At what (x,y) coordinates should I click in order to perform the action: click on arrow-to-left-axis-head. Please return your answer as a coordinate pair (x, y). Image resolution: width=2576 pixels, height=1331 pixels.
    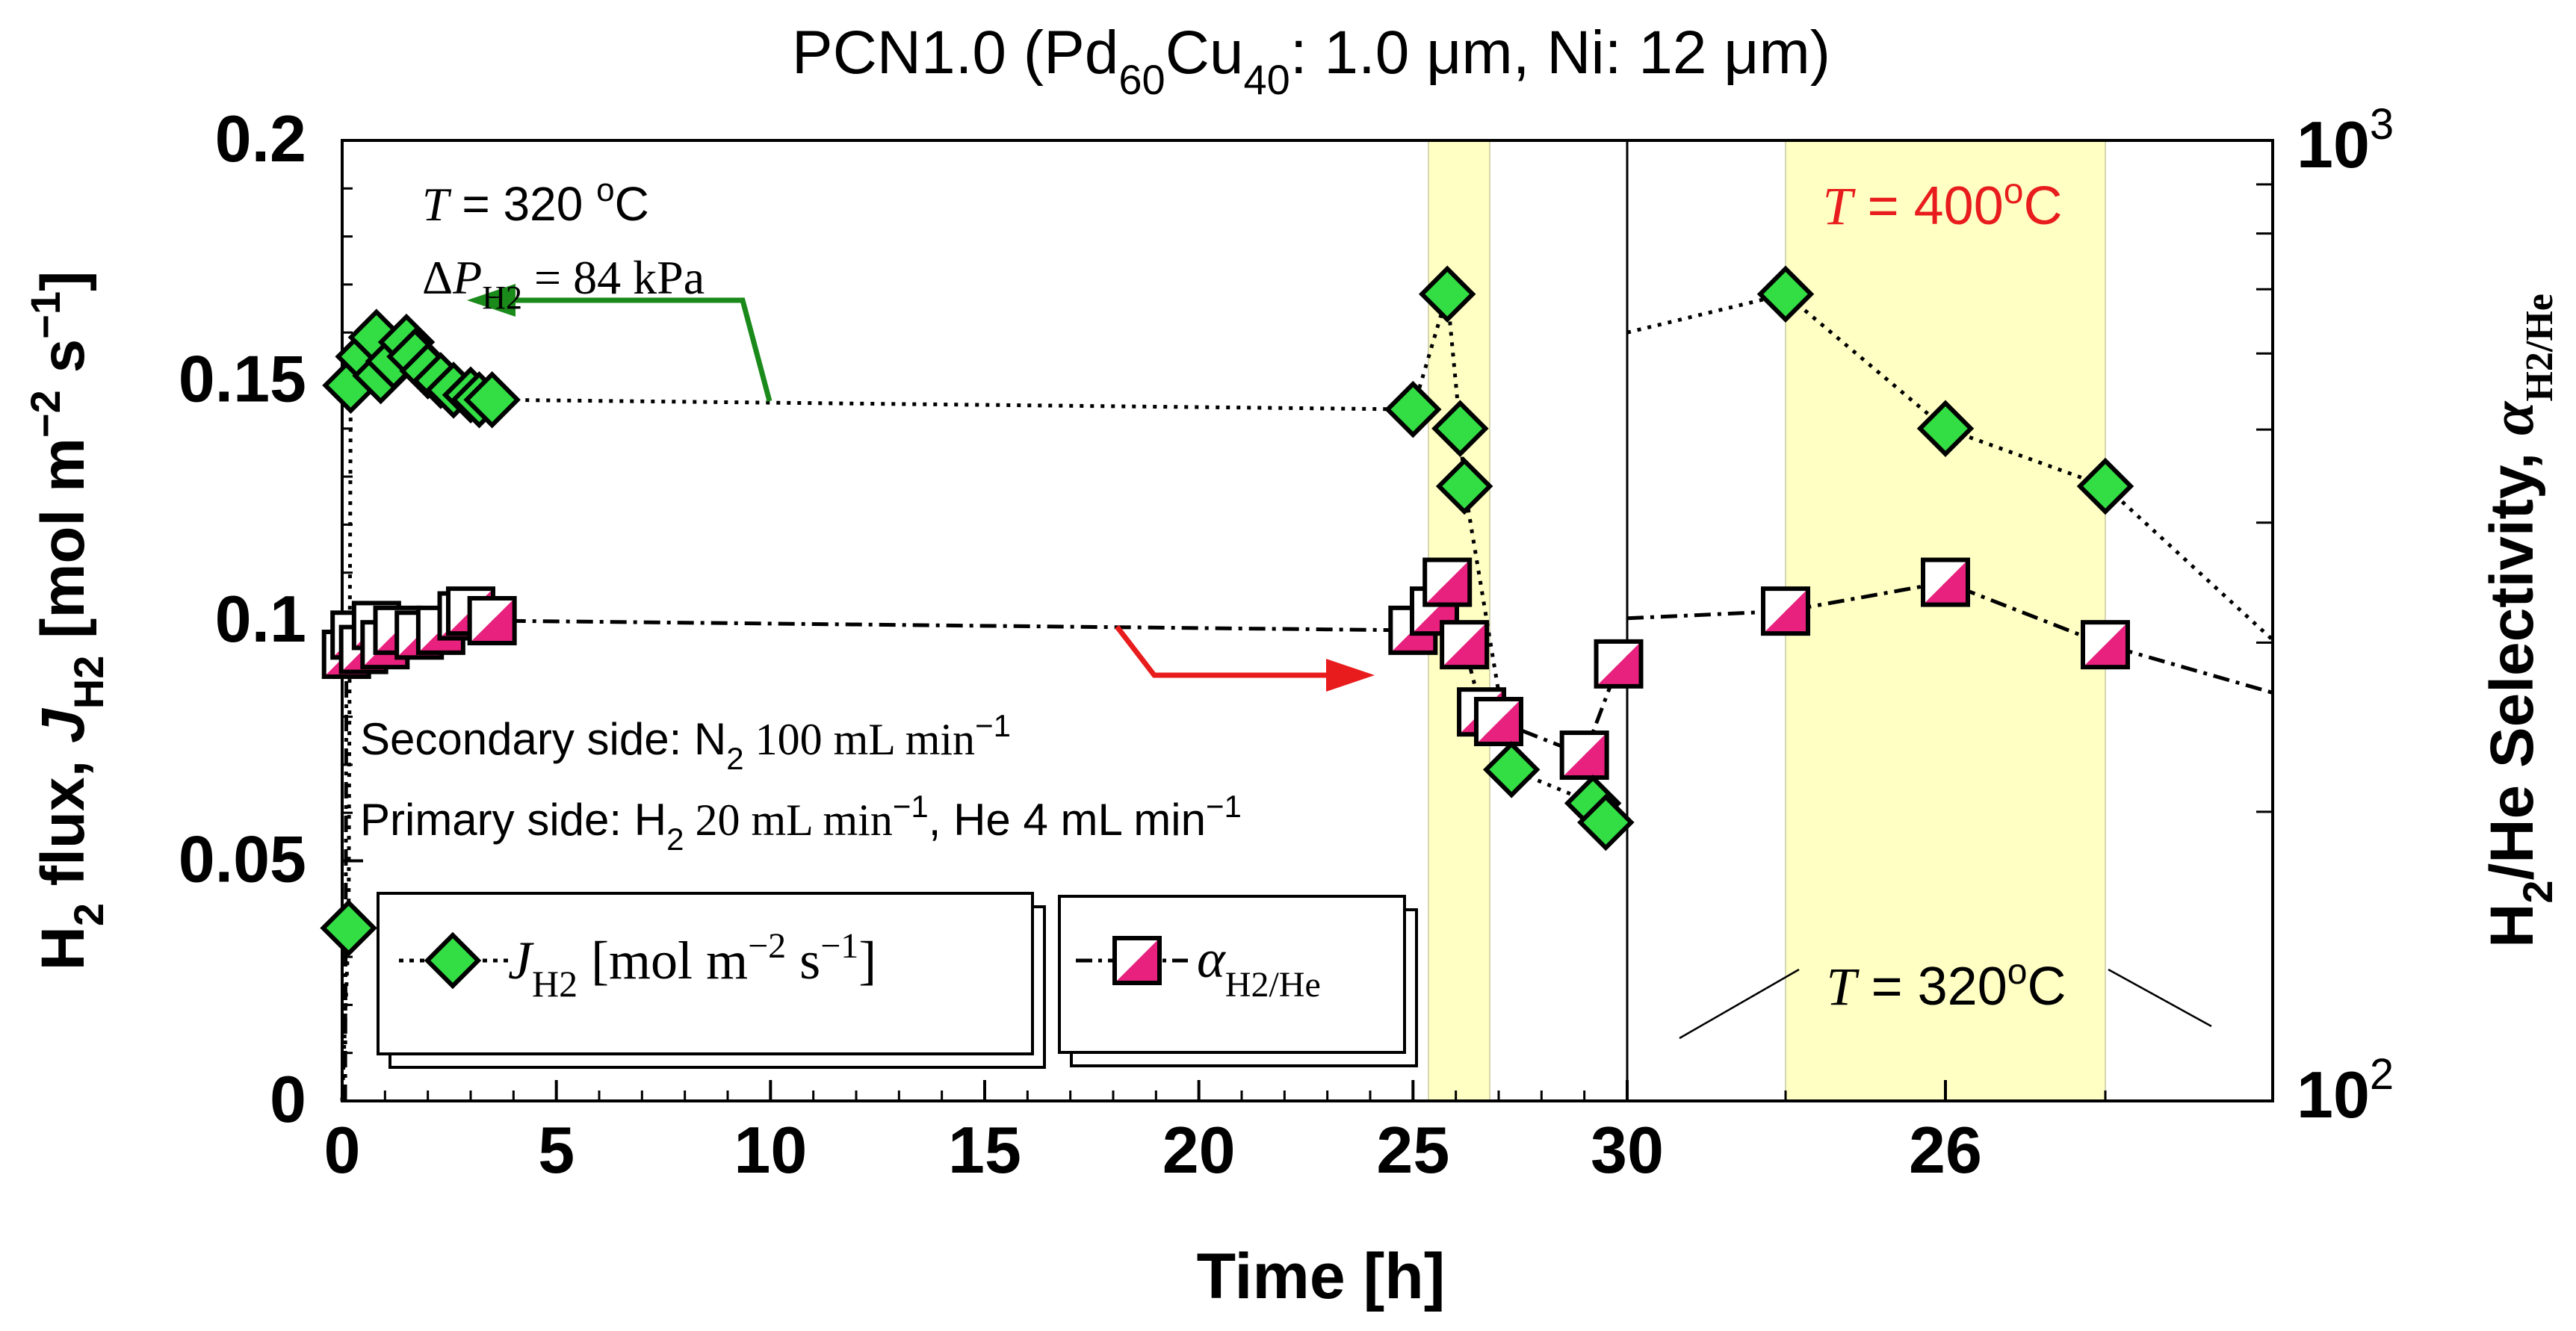
    Looking at the image, I should click on (491, 300).